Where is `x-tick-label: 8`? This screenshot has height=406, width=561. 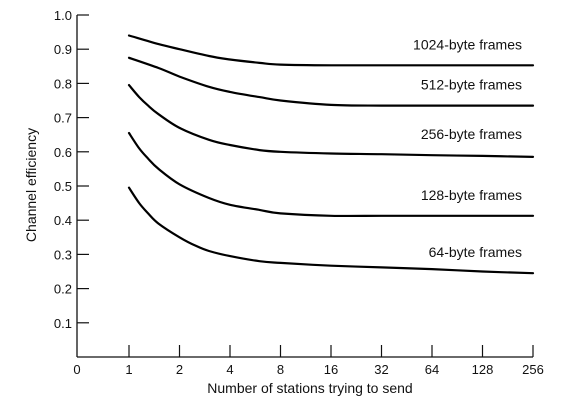 x-tick-label: 8 is located at coordinates (280, 369).